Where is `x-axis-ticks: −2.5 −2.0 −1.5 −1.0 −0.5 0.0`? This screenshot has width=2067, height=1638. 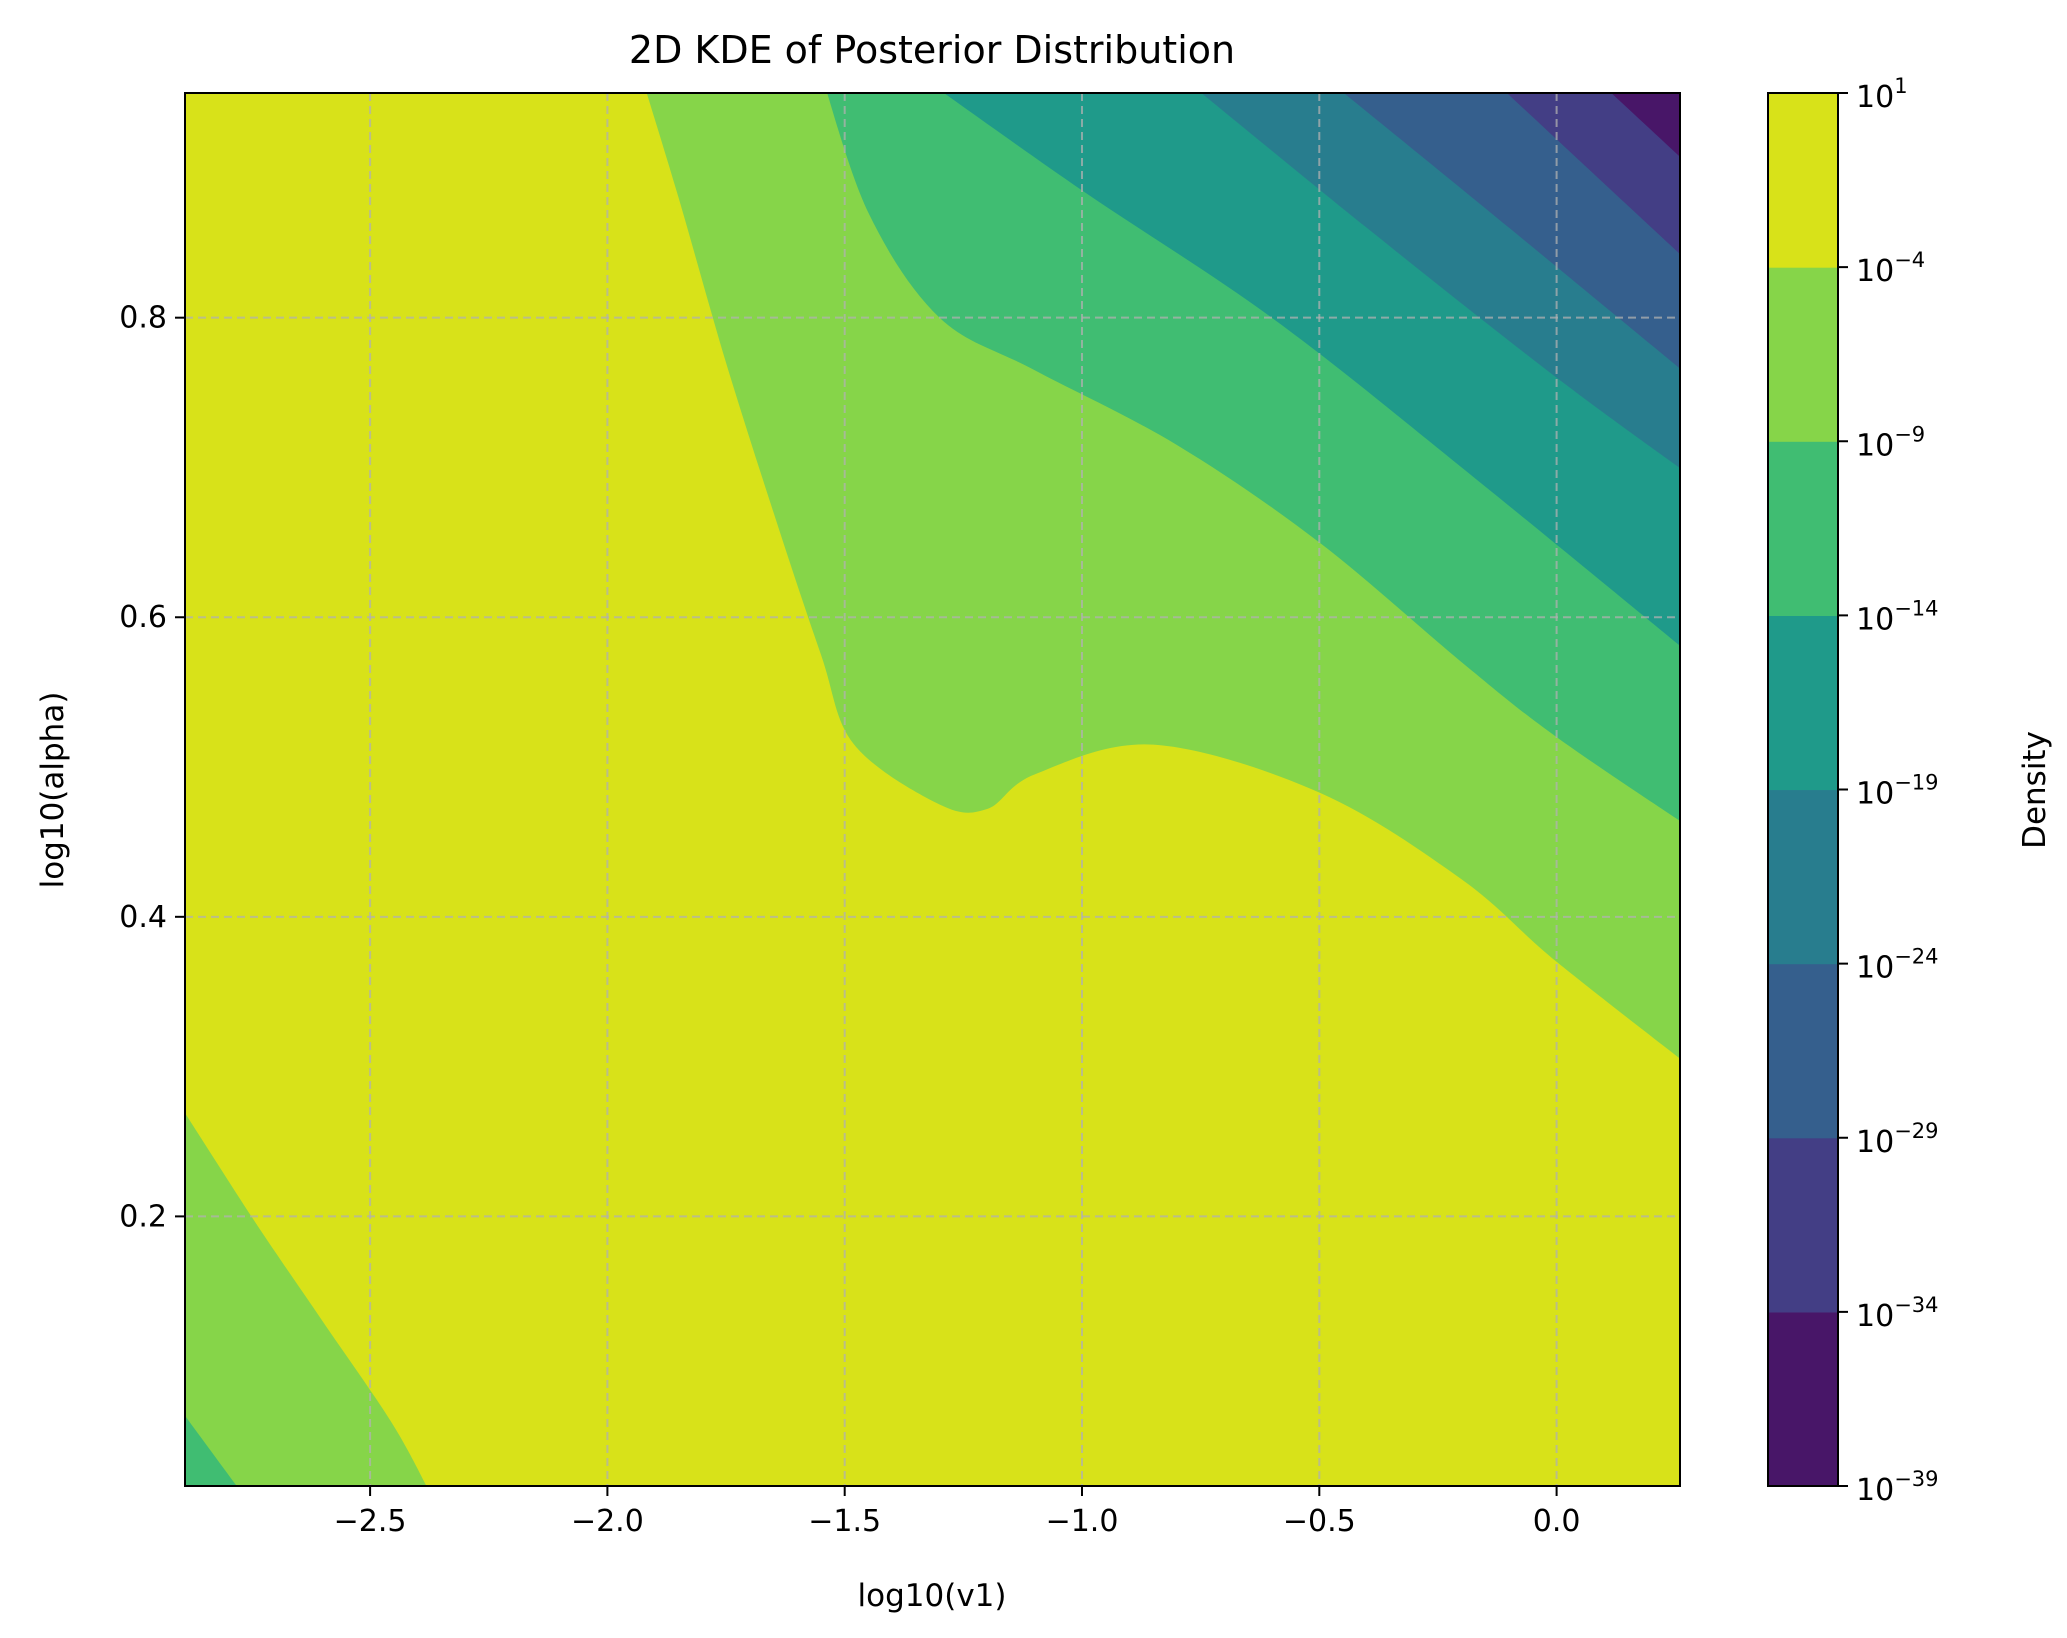 x-axis-ticks: −2.5 −2.0 −1.5 −1.0 −0.5 0.0 is located at coordinates (957, 1512).